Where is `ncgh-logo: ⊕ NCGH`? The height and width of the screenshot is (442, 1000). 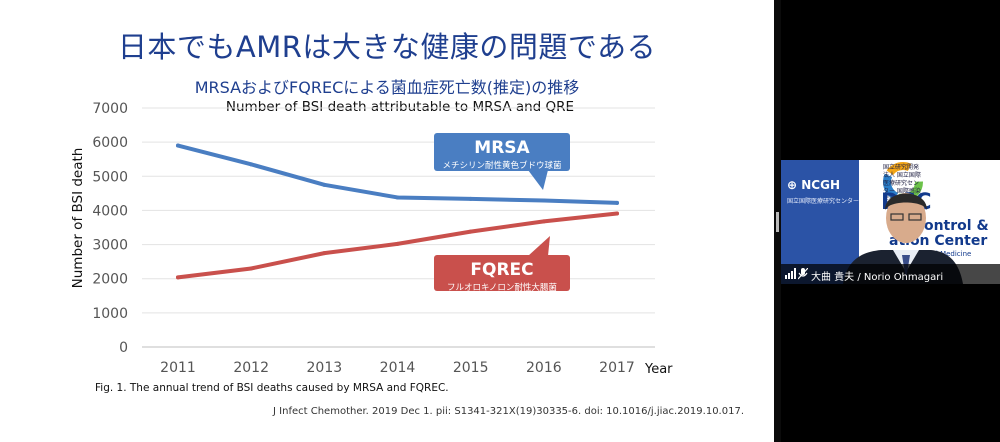 ncgh-logo: ⊕ NCGH is located at coordinates (822, 185).